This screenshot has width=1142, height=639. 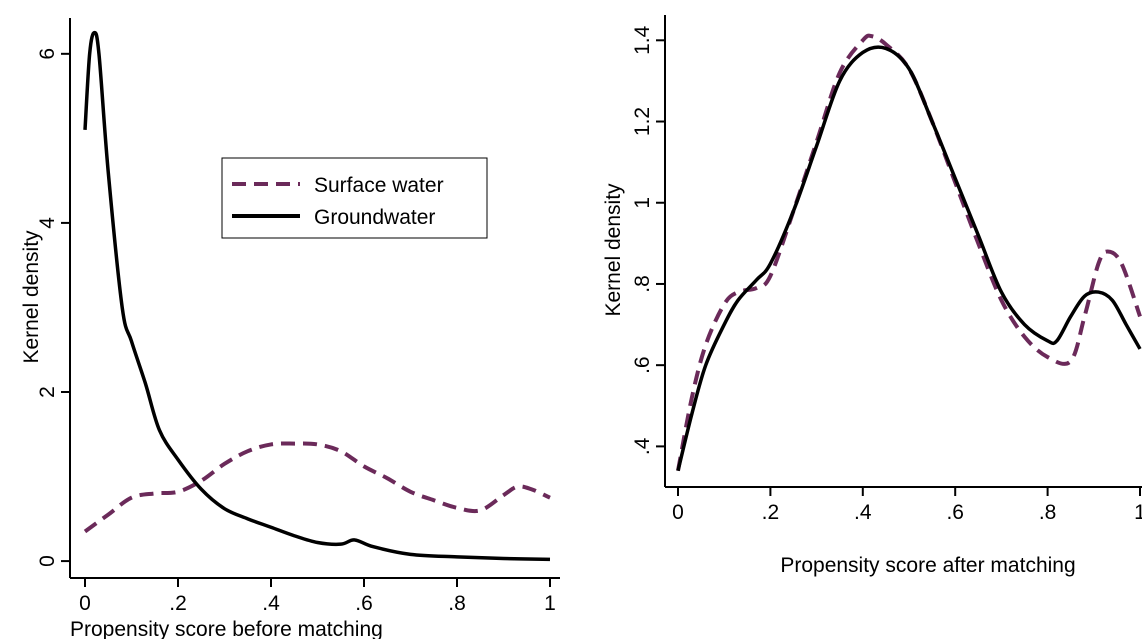 I want to click on legend-label-surface-water: Surface water, so click(x=379, y=185).